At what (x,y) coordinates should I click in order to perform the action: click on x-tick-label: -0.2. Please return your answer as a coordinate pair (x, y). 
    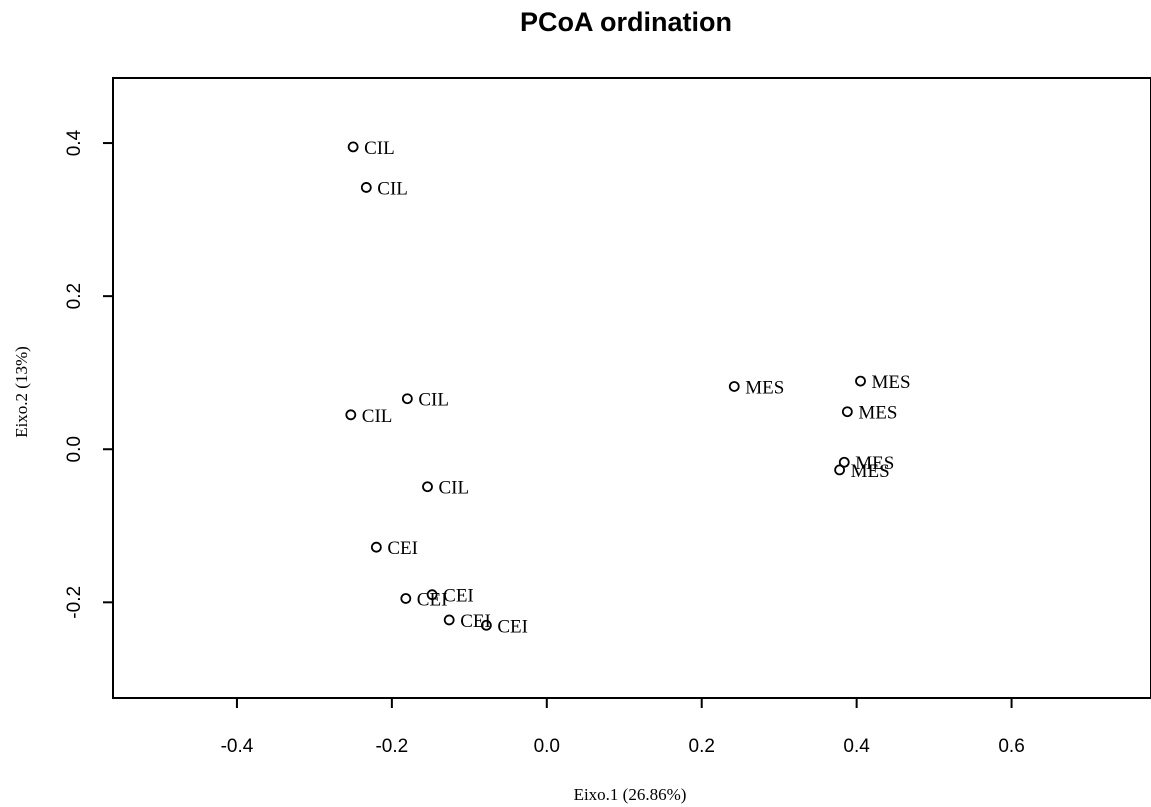
    Looking at the image, I should click on (391, 746).